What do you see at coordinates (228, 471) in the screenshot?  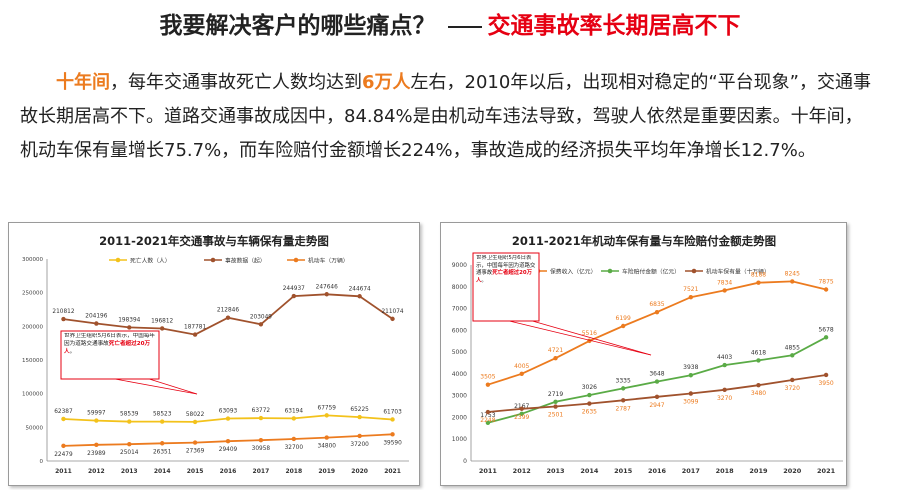 I see `x-tick-label: 2016` at bounding box center [228, 471].